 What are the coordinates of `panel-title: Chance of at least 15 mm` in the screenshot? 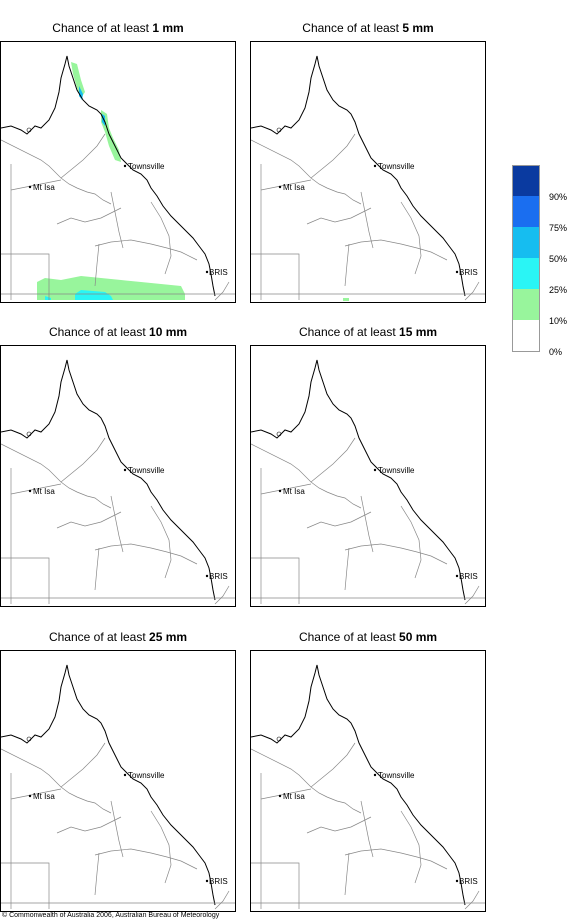 It's located at (368, 332).